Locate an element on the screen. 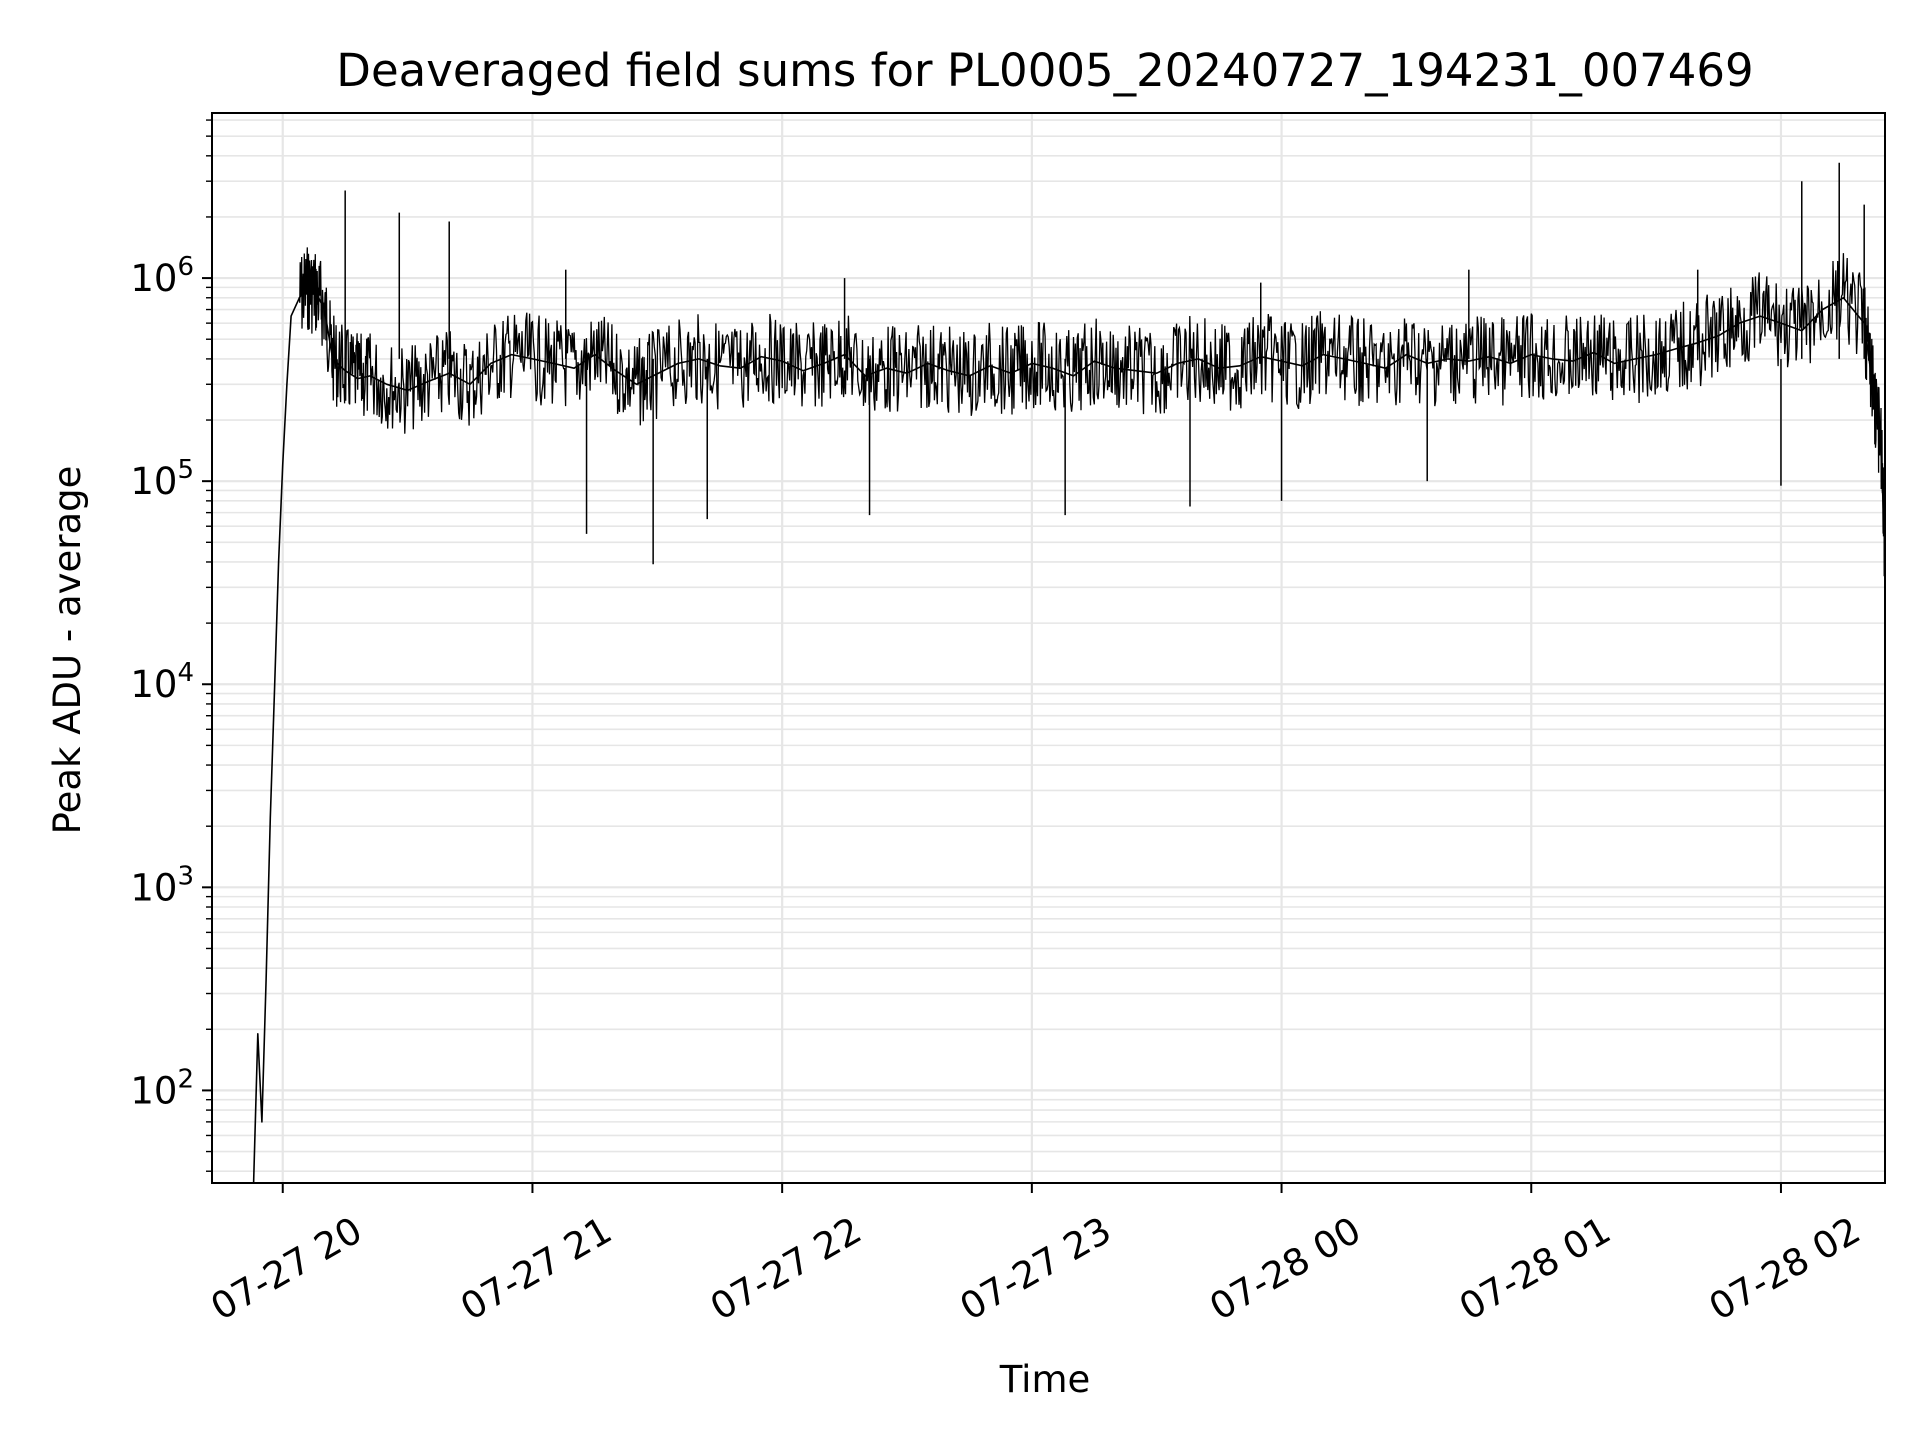 This screenshot has height=1445, width=1920. y-tick-label: 102 is located at coordinates (162, 1088).